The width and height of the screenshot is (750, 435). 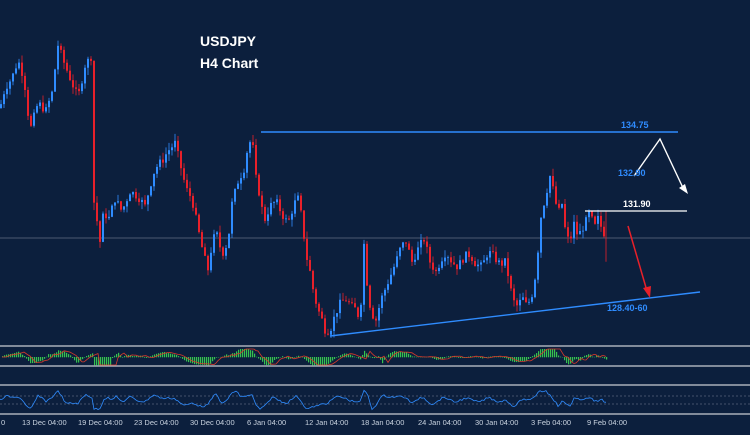 I want to click on level-label-134-75: 134.75, so click(x=635, y=125).